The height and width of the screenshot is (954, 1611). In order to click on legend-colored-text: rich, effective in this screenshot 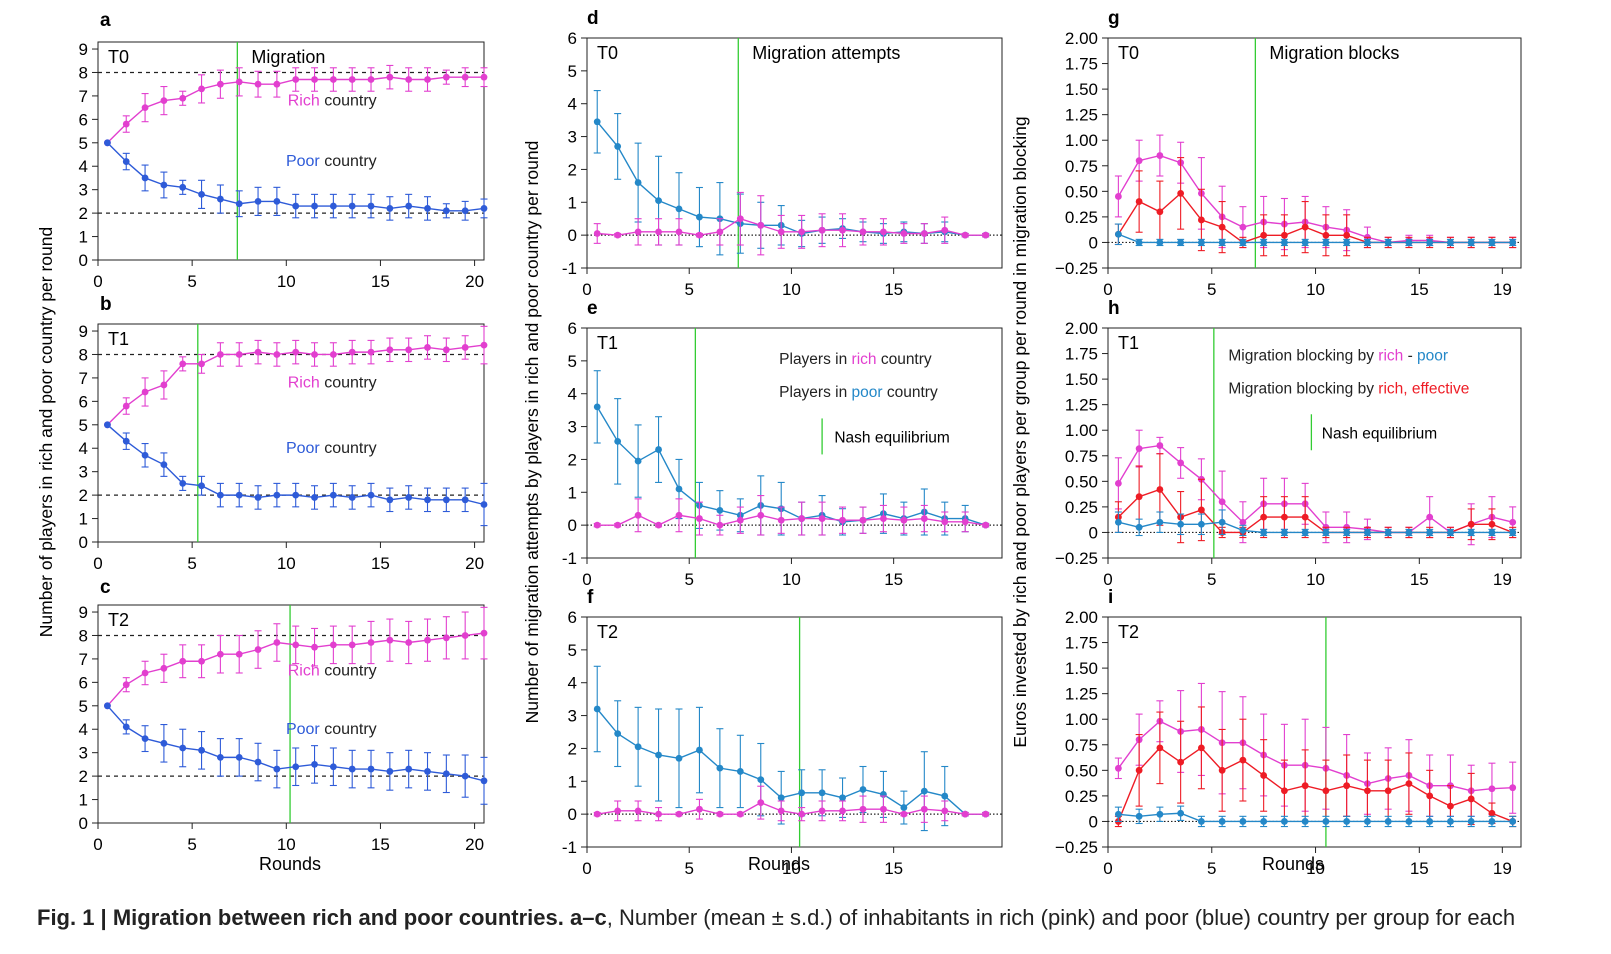, I will do `click(1423, 388)`.